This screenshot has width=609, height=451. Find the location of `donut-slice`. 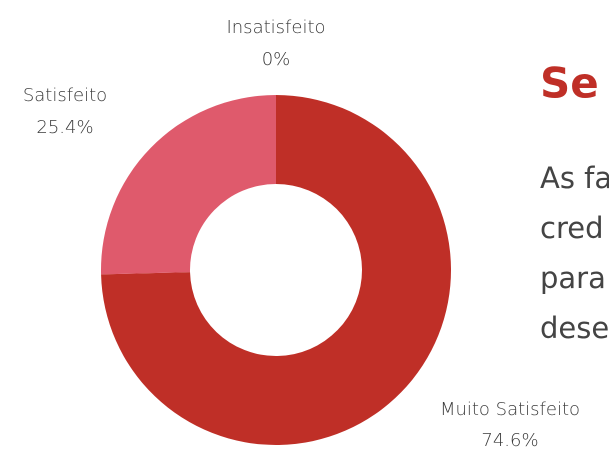

donut-slice is located at coordinates (188, 185).